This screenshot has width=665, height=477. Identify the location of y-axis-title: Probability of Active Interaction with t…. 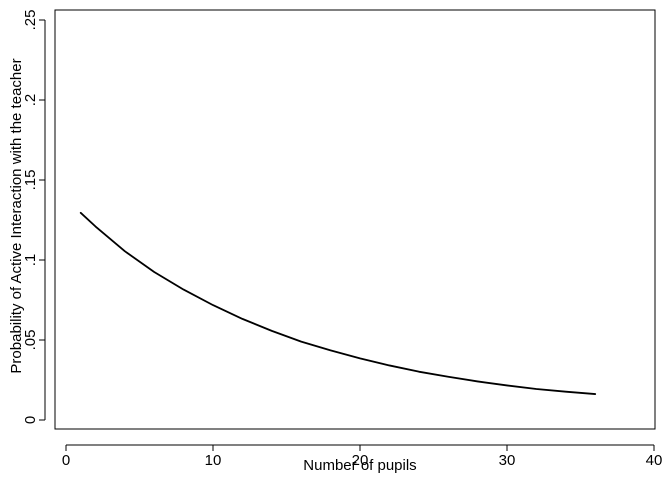
(16, 215).